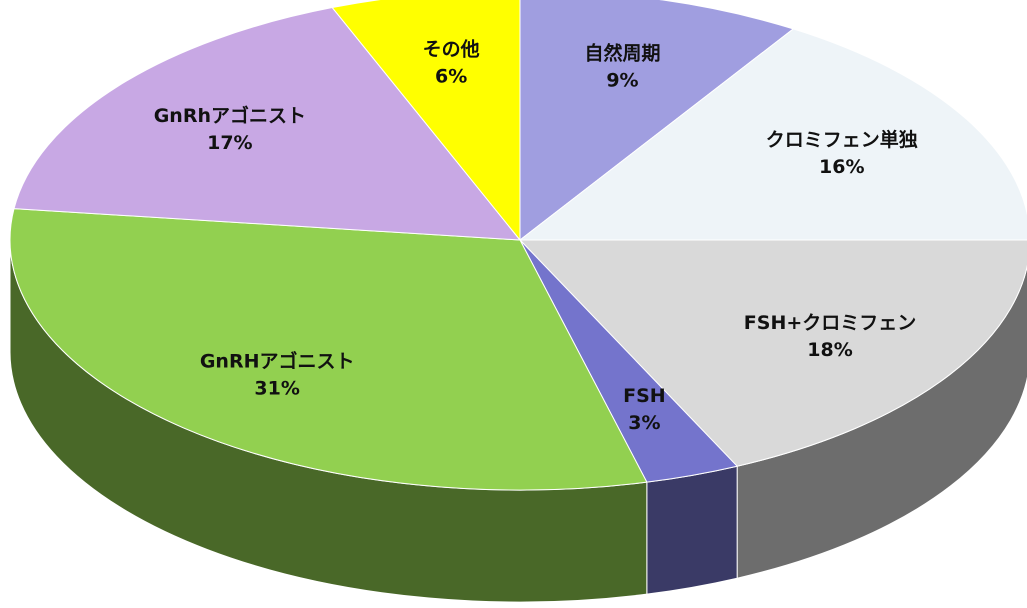  What do you see at coordinates (622, 81) in the screenshot?
I see `value-label: 9%` at bounding box center [622, 81].